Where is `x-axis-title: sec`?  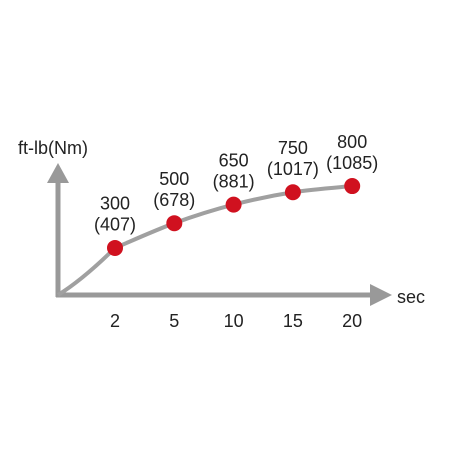
x-axis-title: sec is located at coordinates (411, 297).